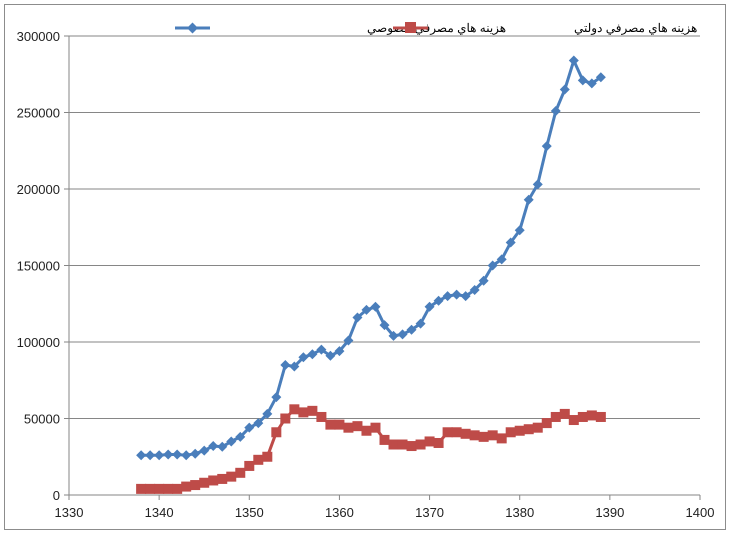 The image size is (732, 536). I want to click on x-tick-label-5: 1380, so click(519, 512).